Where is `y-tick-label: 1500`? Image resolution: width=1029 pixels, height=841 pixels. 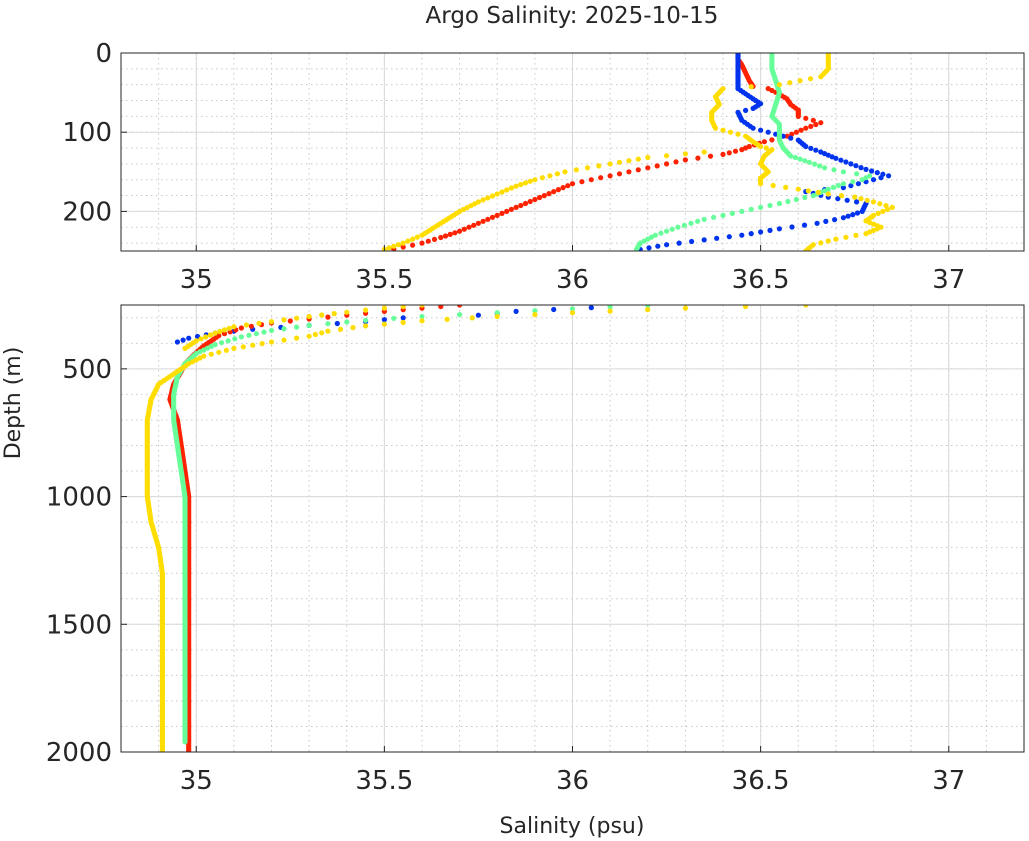
y-tick-label: 1500 is located at coordinates (79, 625).